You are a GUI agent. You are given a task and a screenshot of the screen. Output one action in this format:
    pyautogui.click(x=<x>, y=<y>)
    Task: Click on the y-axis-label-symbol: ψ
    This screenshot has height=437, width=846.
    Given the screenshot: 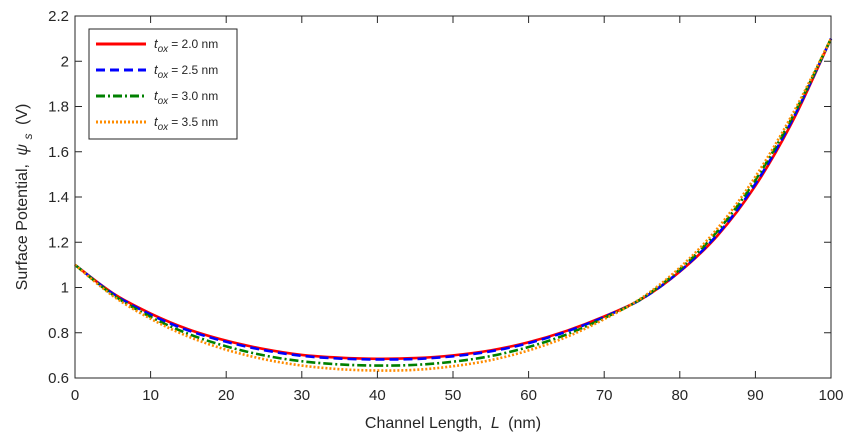 What is the action you would take?
    pyautogui.click(x=22, y=150)
    